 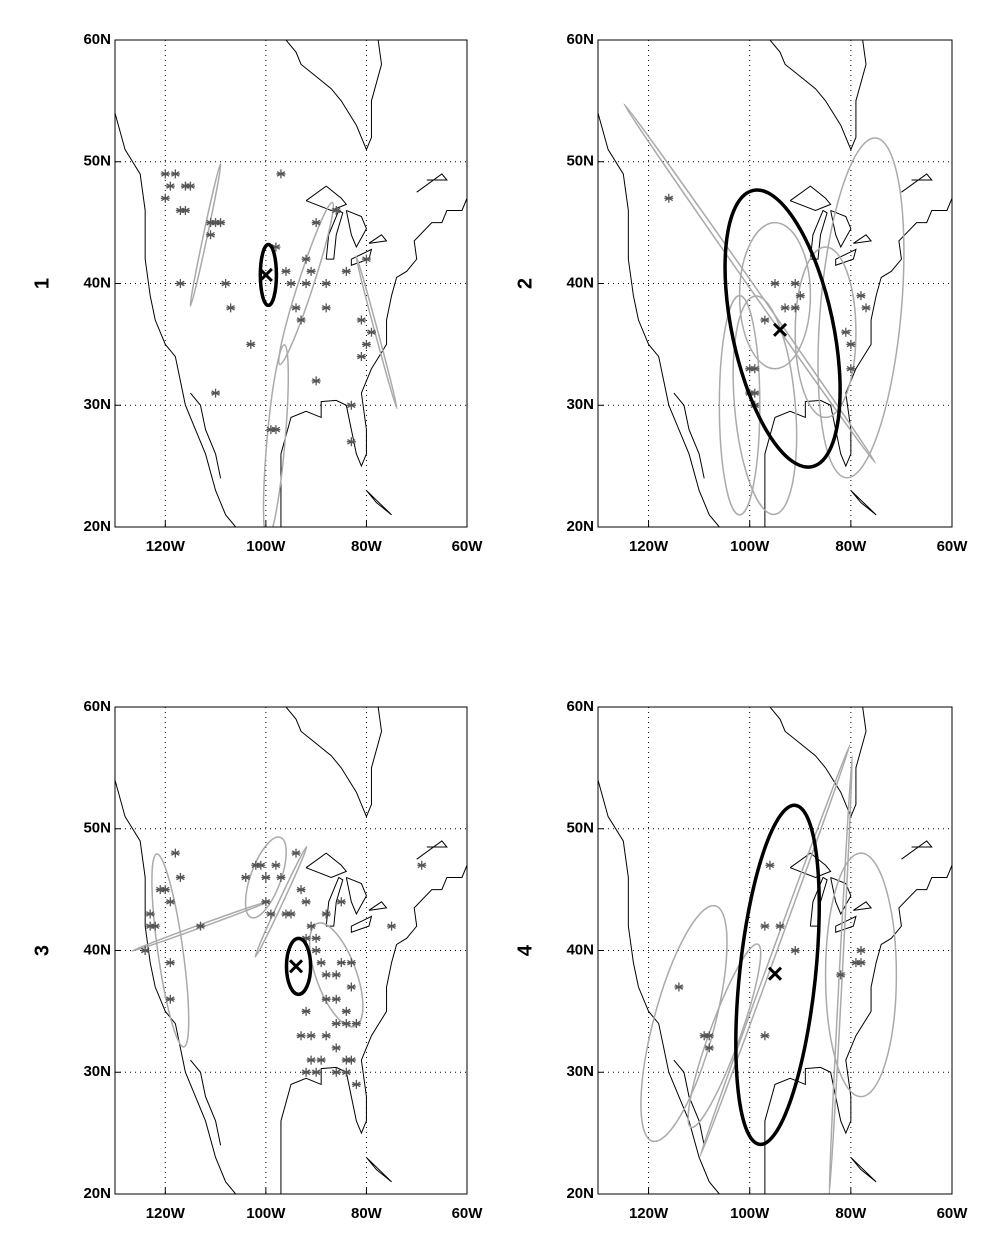 What do you see at coordinates (166, 546) in the screenshot?
I see `x-tick-label: 120W` at bounding box center [166, 546].